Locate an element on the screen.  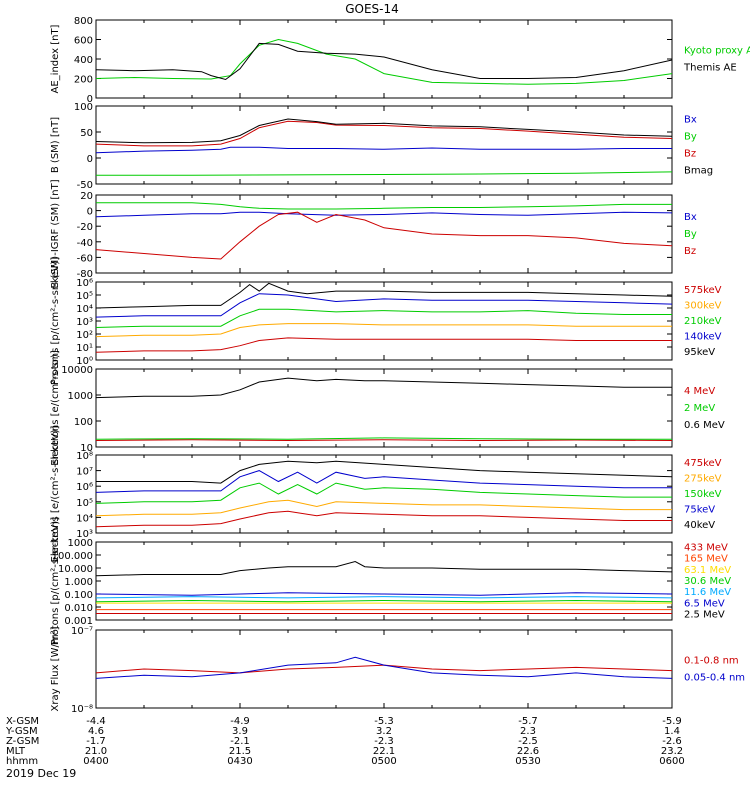
legend-entry: Bz is located at coordinates (690, 251).